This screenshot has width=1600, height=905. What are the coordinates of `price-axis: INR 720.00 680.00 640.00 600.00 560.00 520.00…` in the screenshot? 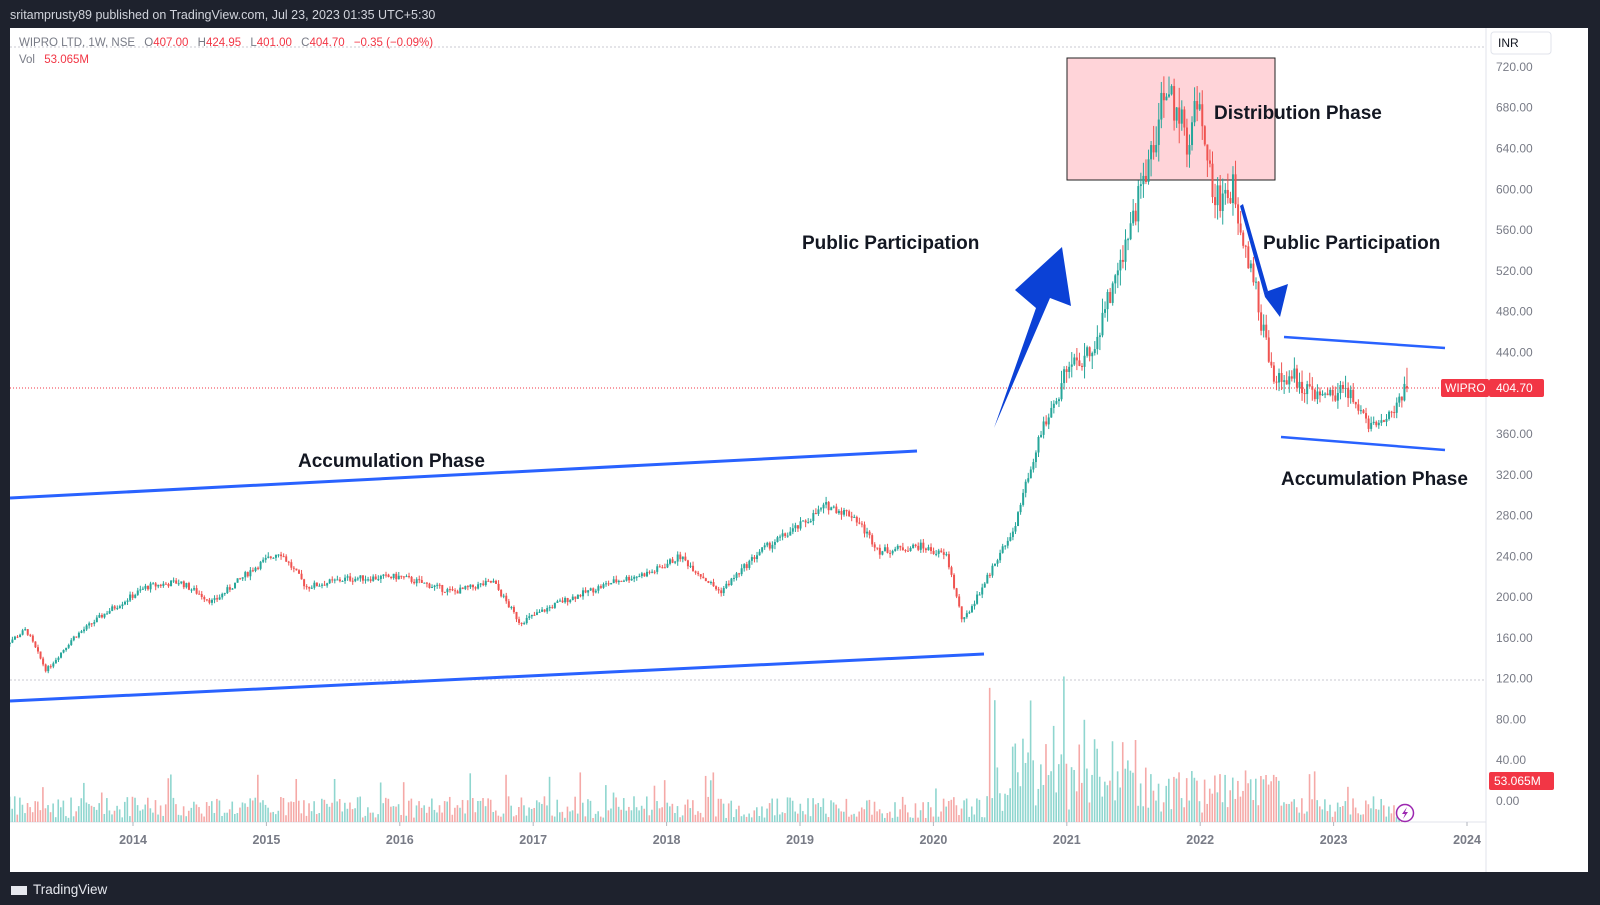 It's located at (1521, 419).